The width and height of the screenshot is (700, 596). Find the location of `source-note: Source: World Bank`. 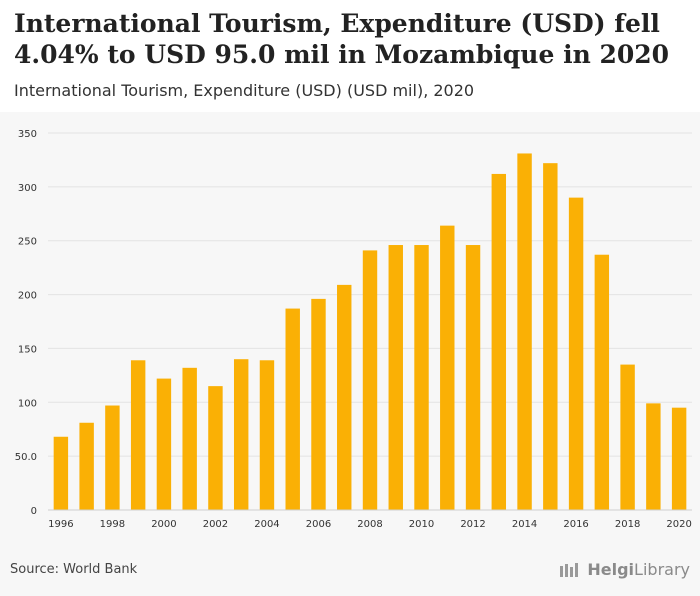

source-note: Source: World Bank is located at coordinates (74, 569).